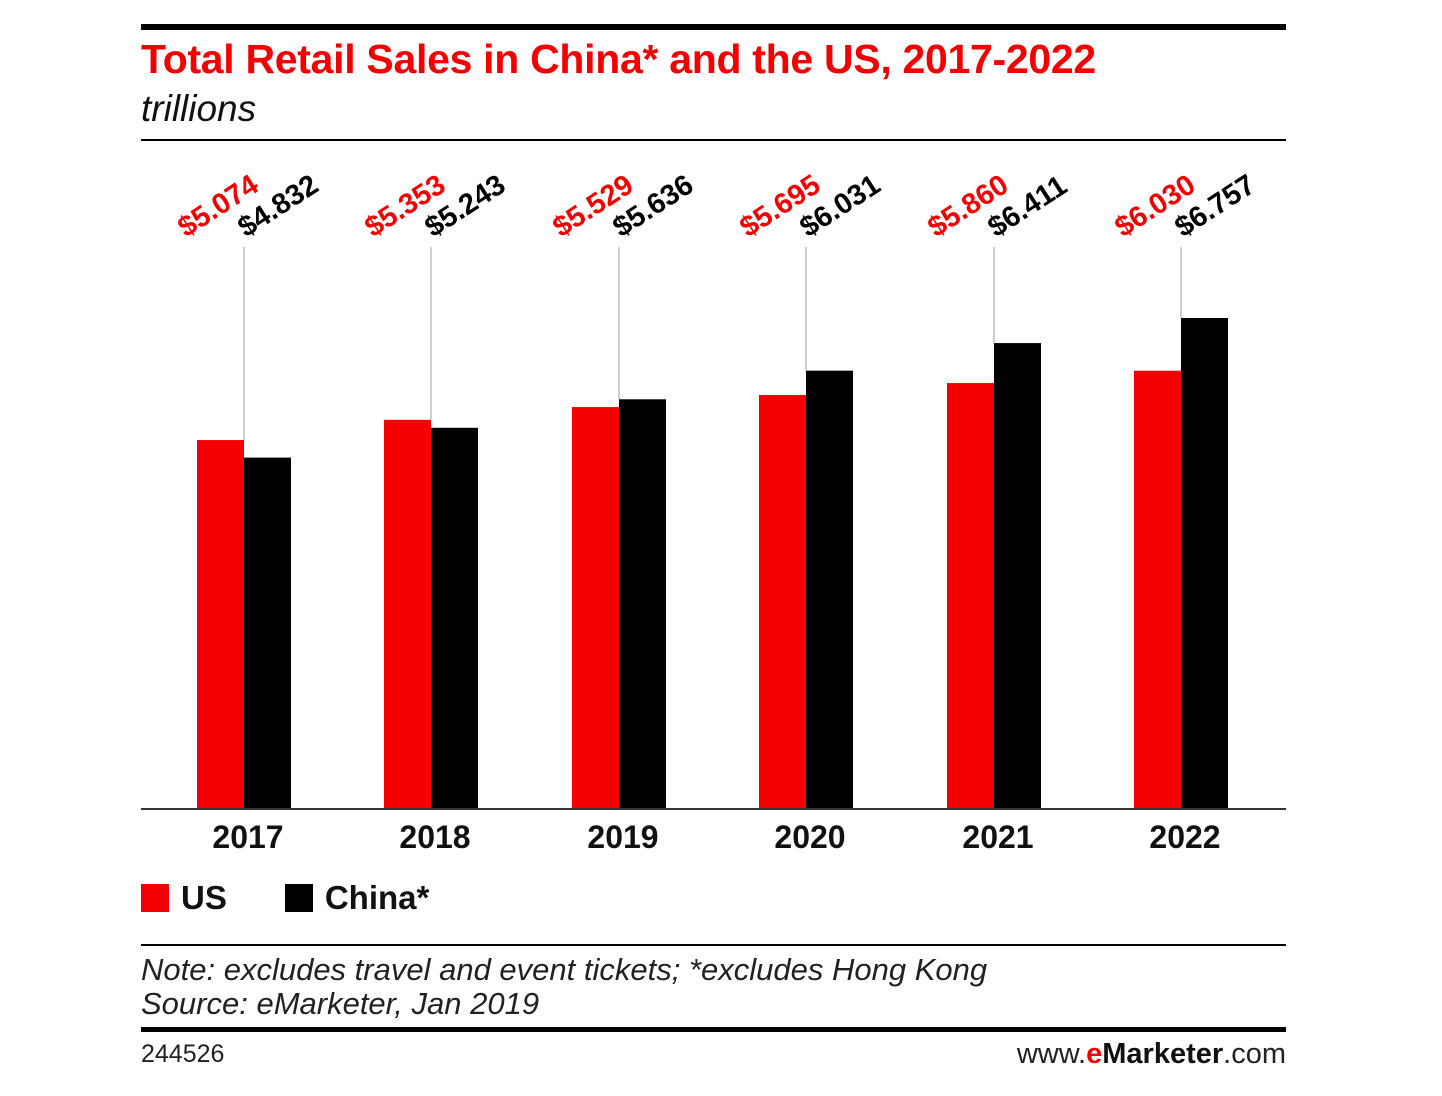 The width and height of the screenshot is (1442, 1096). I want to click on bar-china-2019, so click(642, 603).